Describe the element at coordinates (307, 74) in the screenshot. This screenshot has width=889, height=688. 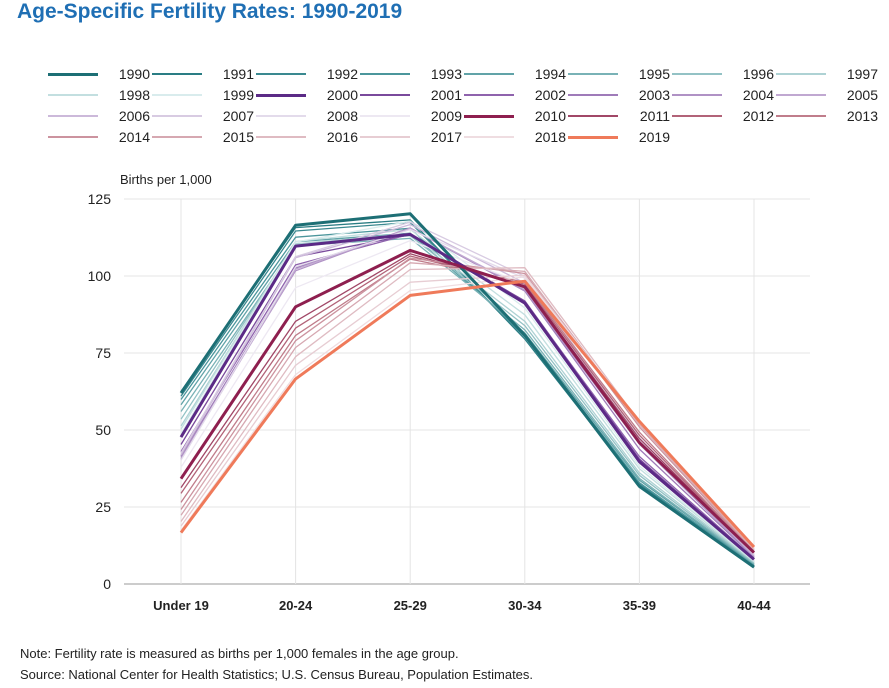
I see `legend-item-1992: 1992` at that location.